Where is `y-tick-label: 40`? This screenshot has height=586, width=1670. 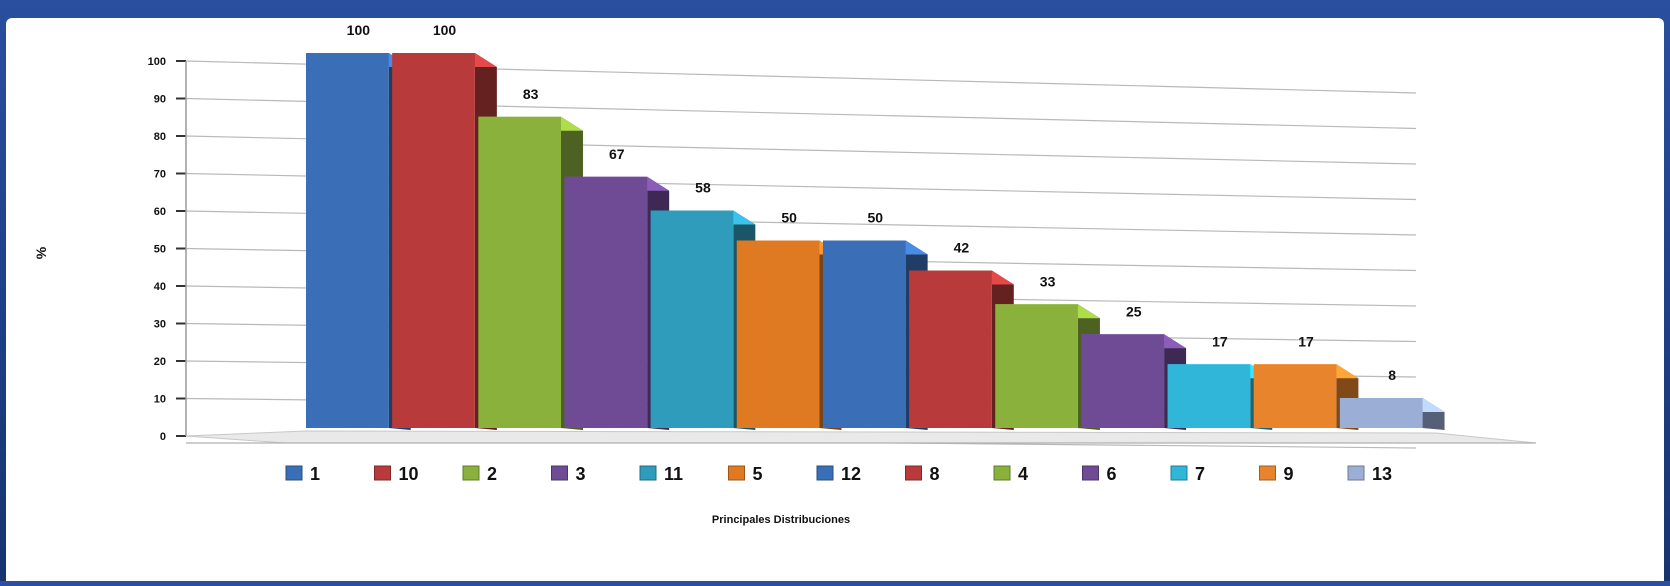
y-tick-label: 40 is located at coordinates (160, 287).